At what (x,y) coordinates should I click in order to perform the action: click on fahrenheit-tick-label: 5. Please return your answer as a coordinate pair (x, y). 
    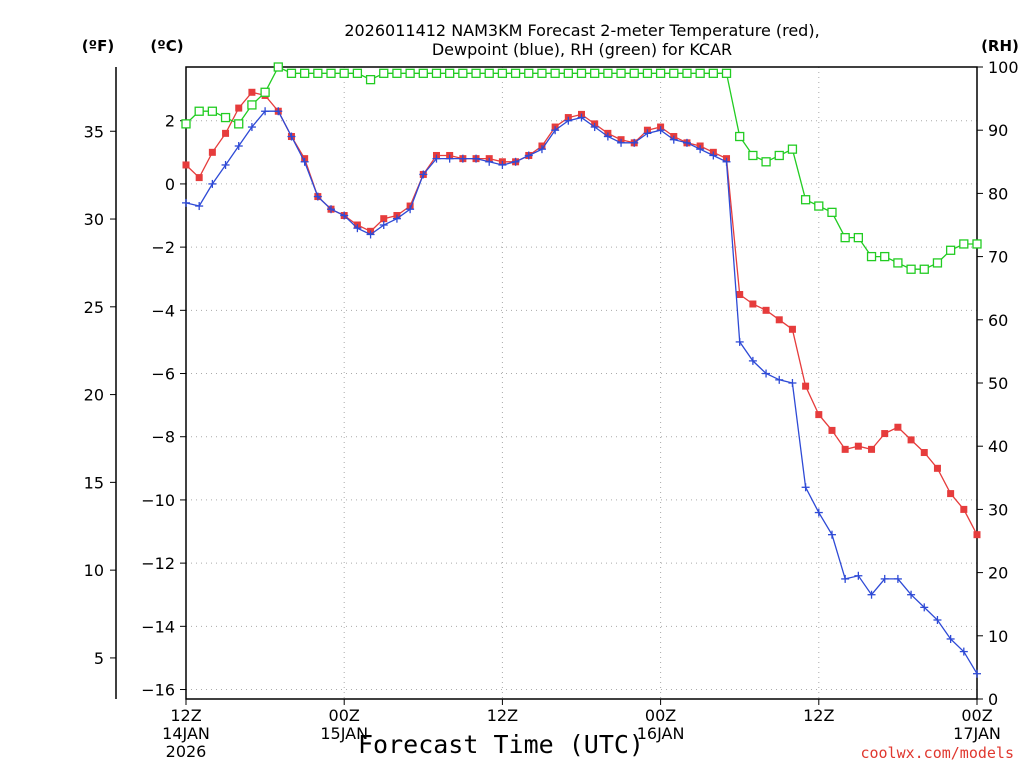
    Looking at the image, I should click on (99, 658).